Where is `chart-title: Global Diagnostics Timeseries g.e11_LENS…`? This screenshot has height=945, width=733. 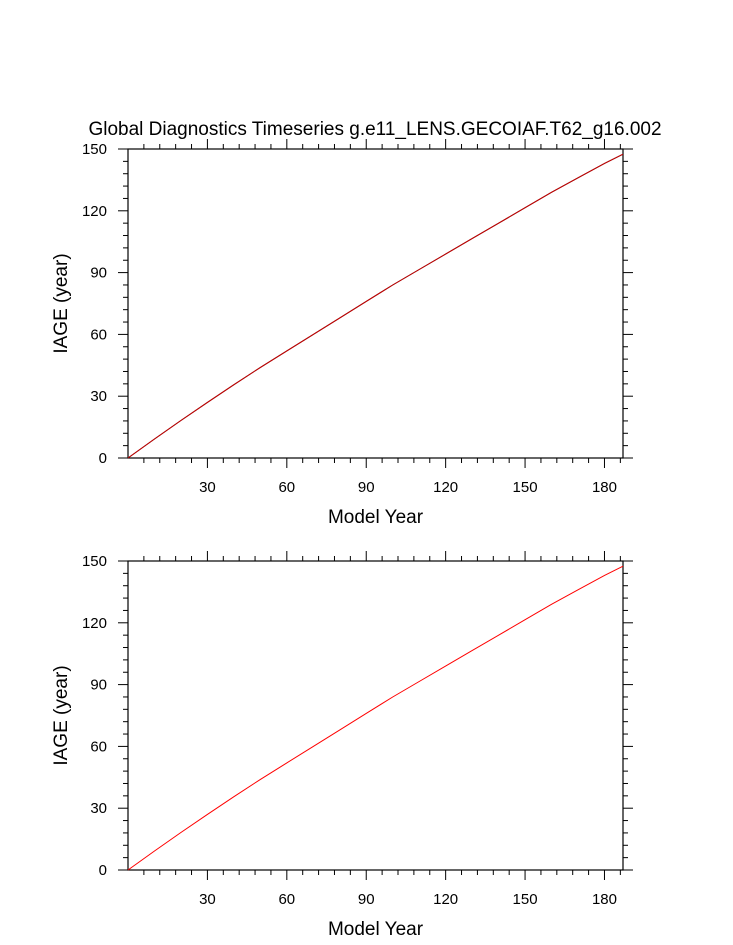 chart-title: Global Diagnostics Timeseries g.e11_LENS… is located at coordinates (374, 129).